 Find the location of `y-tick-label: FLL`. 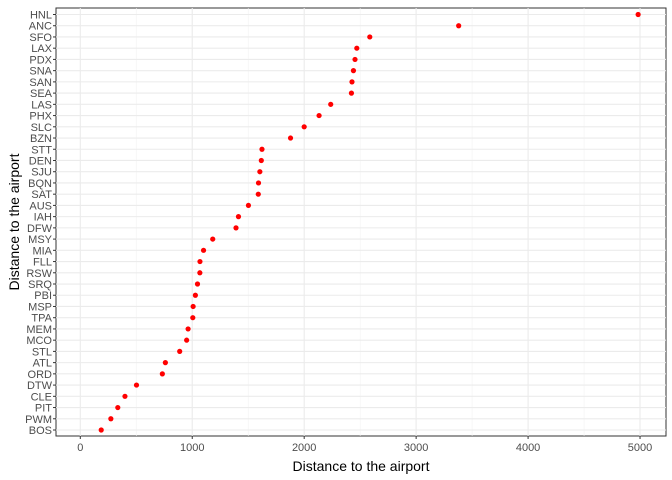

y-tick-label: FLL is located at coordinates (42, 263).